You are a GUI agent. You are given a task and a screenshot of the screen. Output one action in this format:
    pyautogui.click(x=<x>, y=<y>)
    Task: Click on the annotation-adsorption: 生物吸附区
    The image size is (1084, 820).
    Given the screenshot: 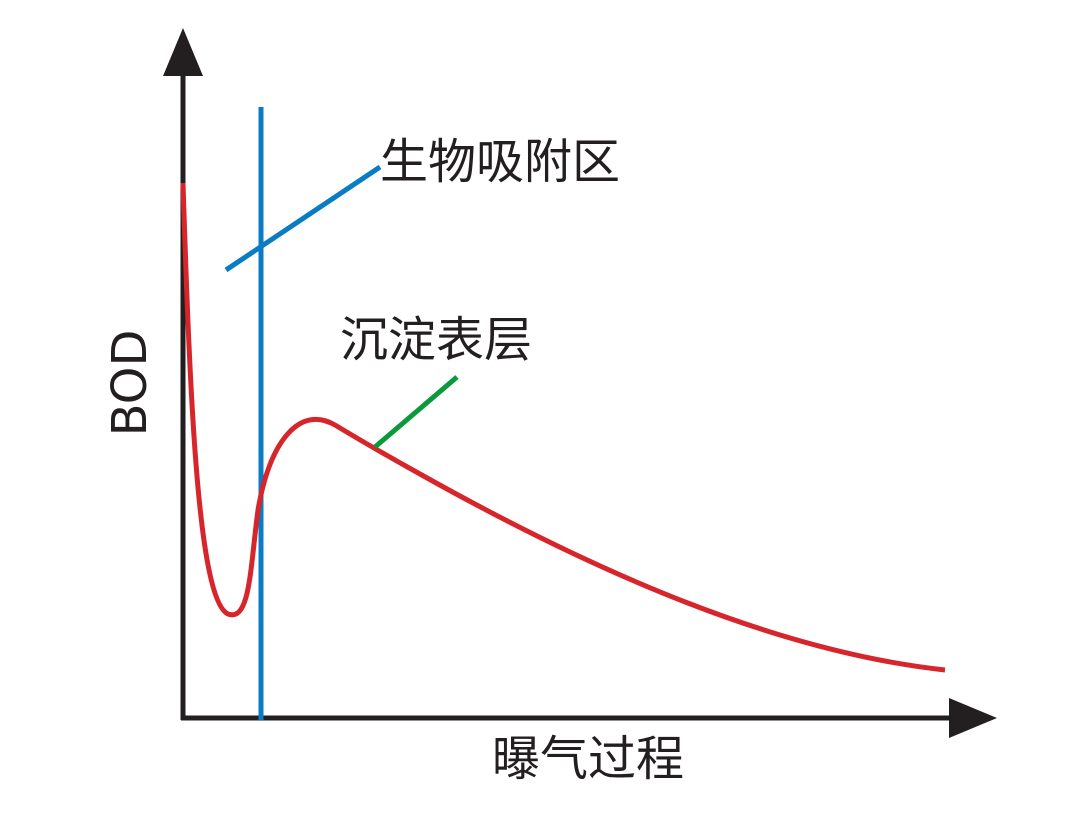 What is the action you would take?
    pyautogui.click(x=500, y=162)
    